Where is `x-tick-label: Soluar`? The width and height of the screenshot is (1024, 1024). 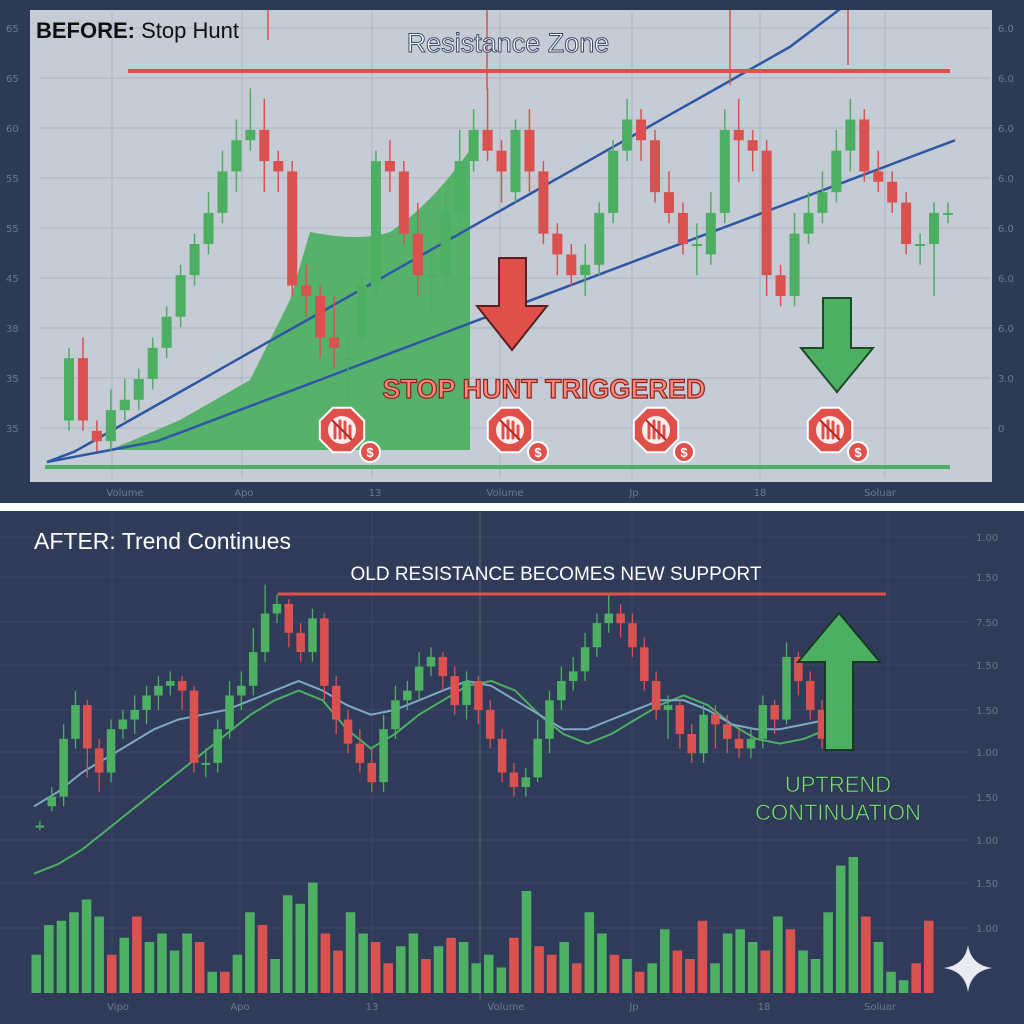
x-tick-label: Soluar is located at coordinates (880, 1007).